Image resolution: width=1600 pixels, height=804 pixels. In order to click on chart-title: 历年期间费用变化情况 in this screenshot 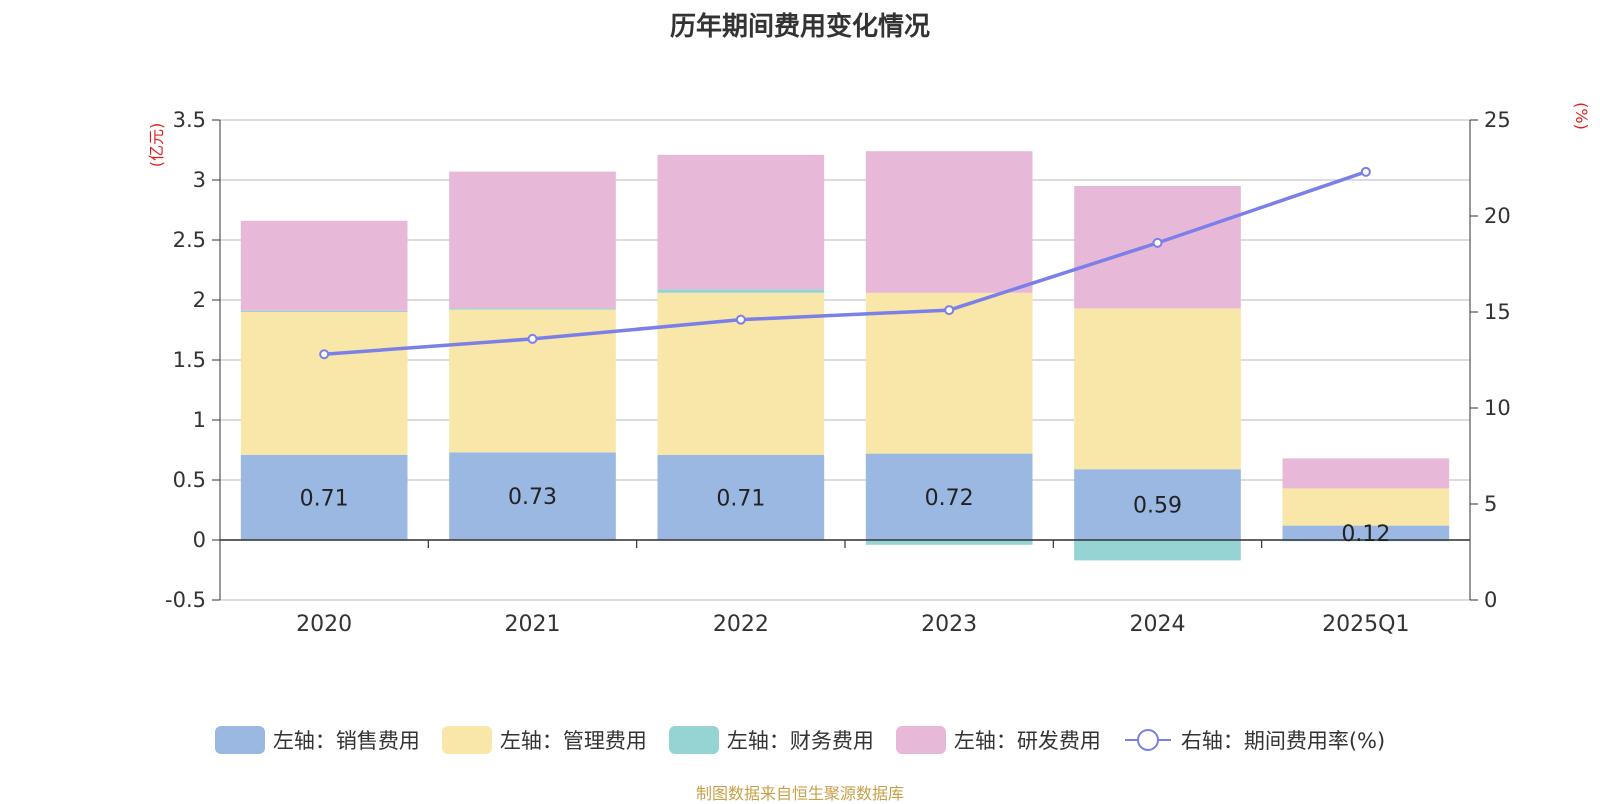, I will do `click(799, 27)`.